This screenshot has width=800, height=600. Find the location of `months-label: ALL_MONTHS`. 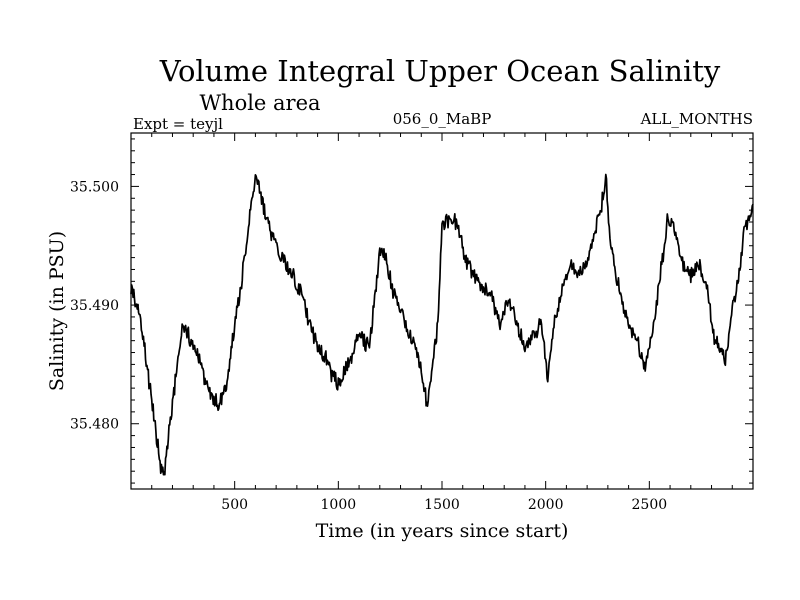

months-label: ALL_MONTHS is located at coordinates (696, 119).